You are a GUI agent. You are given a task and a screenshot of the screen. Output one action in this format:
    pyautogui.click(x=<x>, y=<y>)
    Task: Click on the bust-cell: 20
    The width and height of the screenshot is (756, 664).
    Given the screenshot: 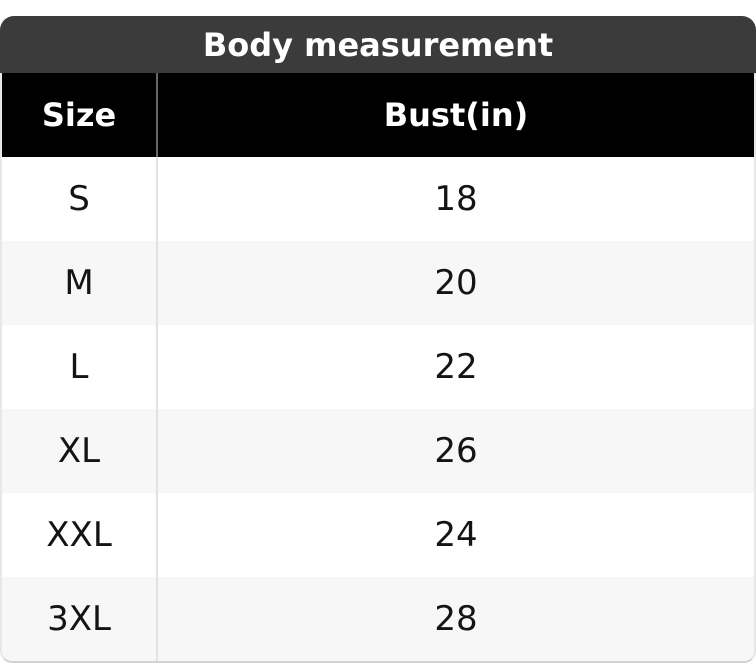 What is the action you would take?
    pyautogui.click(x=455, y=283)
    